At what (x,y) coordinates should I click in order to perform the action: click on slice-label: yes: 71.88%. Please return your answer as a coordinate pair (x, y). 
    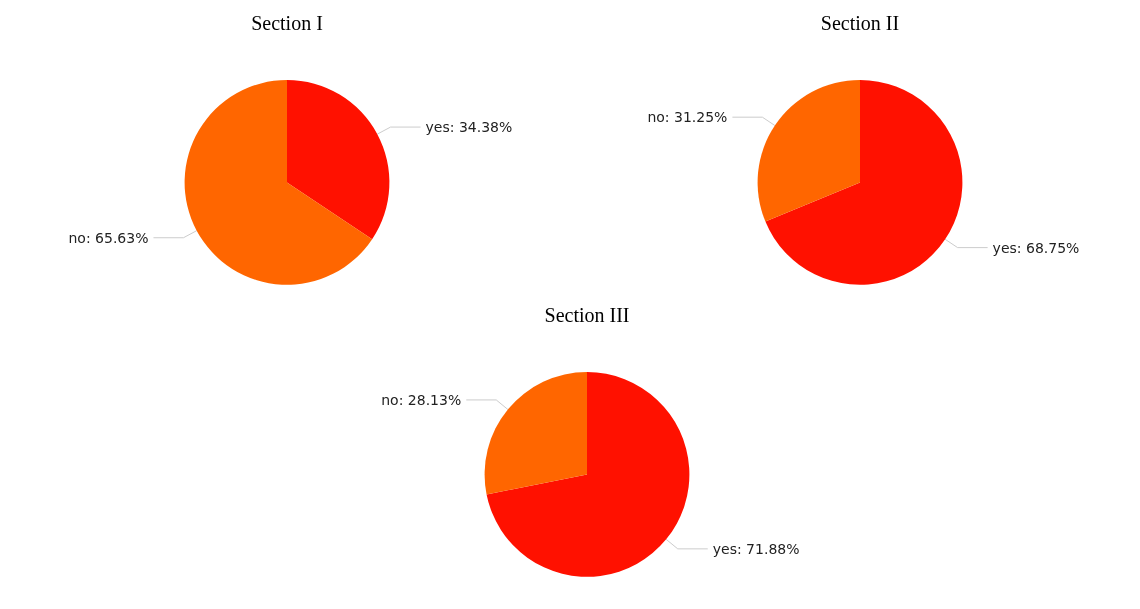
    Looking at the image, I should click on (756, 548).